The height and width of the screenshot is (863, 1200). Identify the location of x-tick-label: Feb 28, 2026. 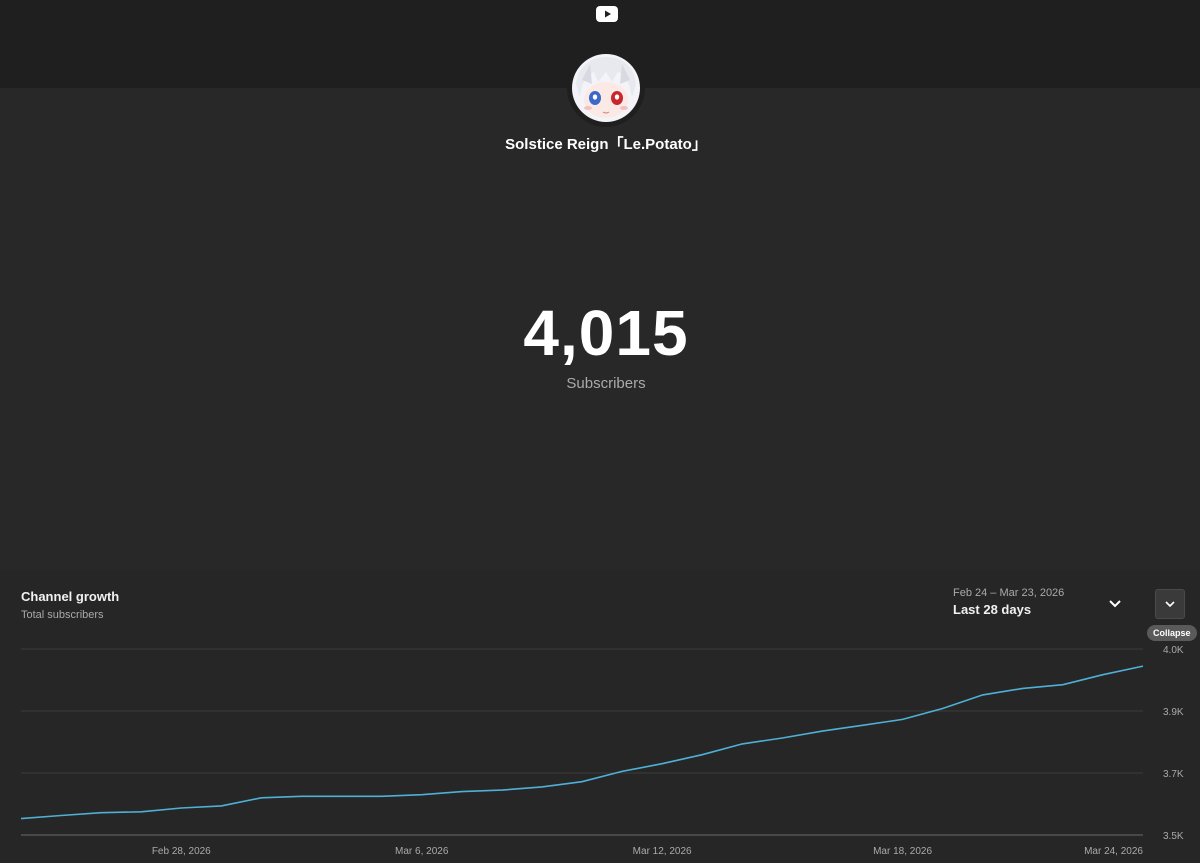
(181, 851).